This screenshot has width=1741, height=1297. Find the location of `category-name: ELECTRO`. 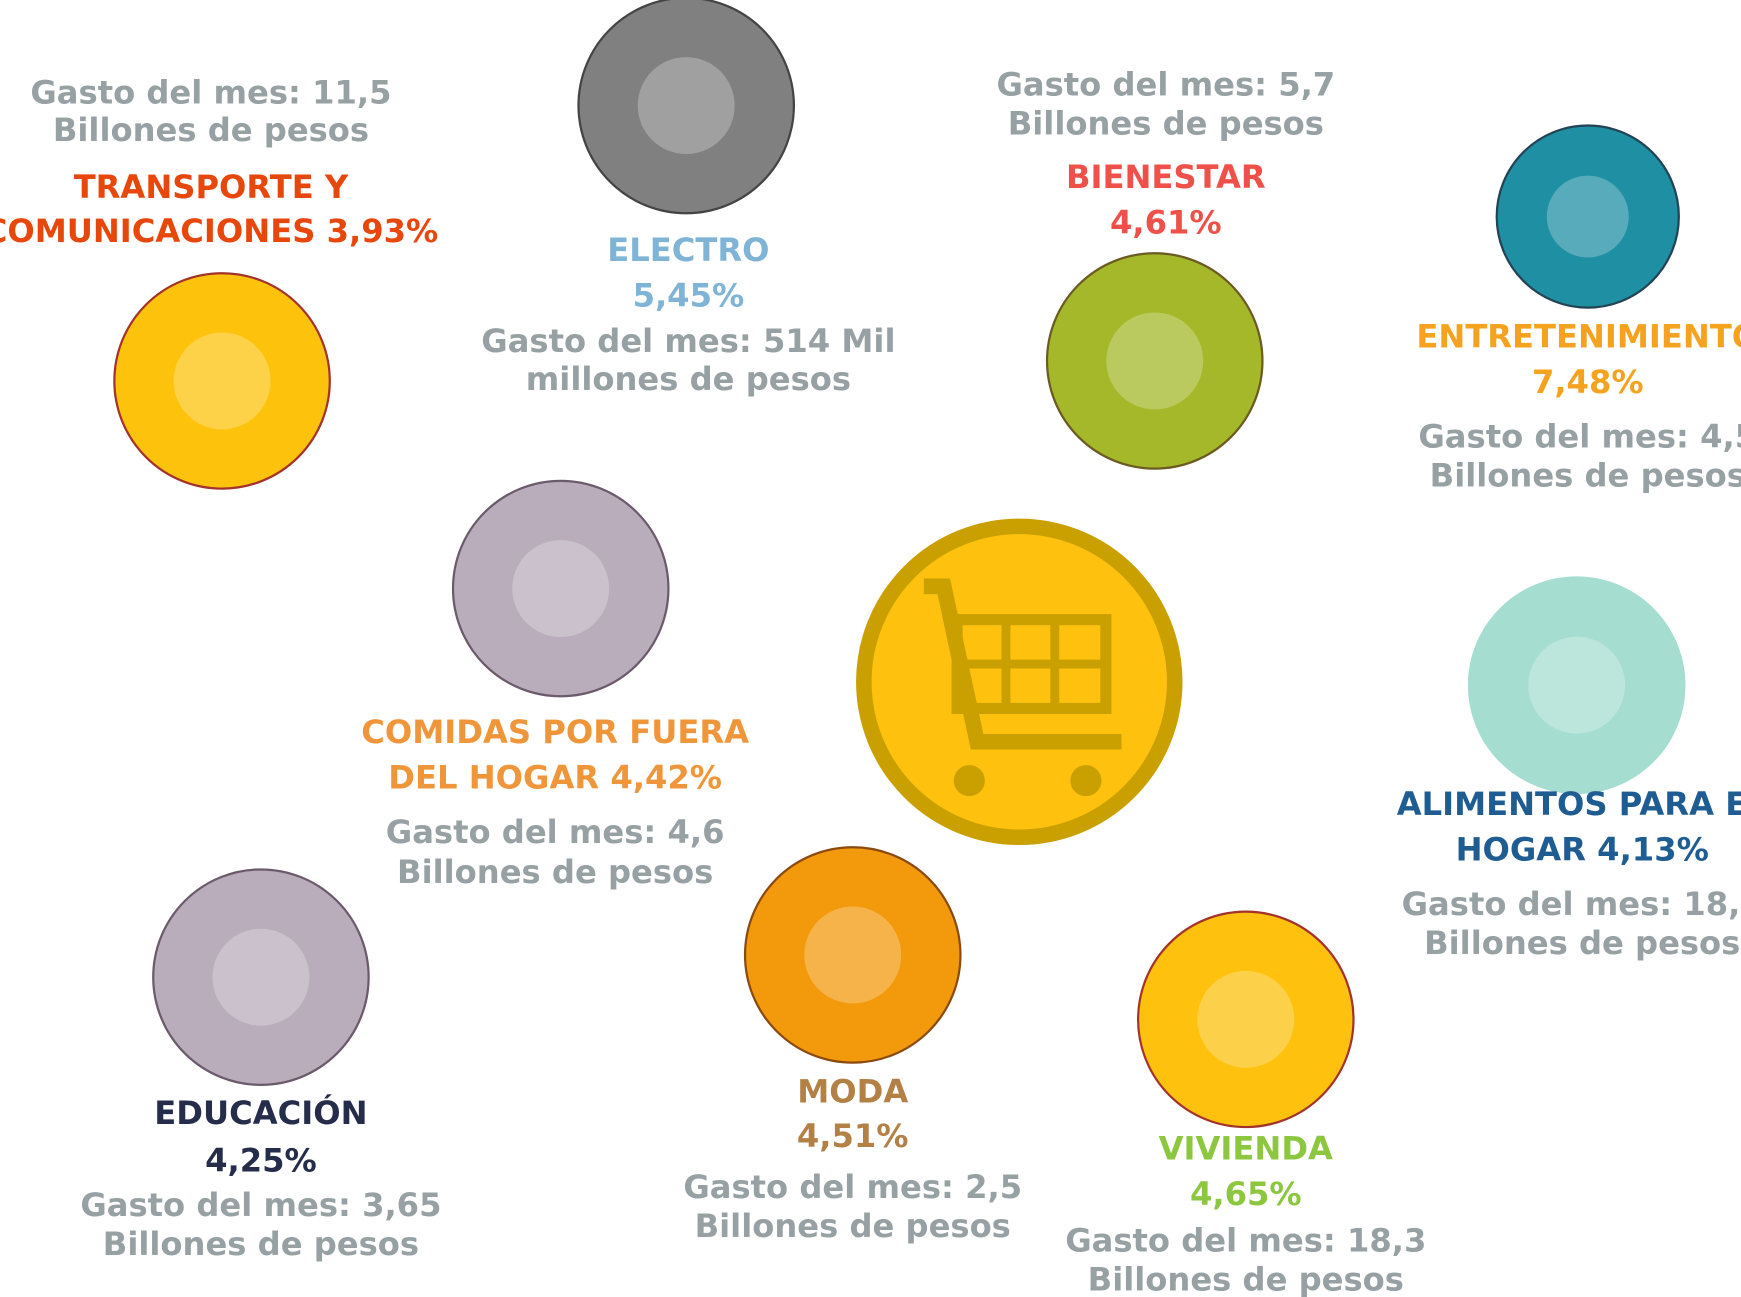

category-name: ELECTRO is located at coordinates (688, 250).